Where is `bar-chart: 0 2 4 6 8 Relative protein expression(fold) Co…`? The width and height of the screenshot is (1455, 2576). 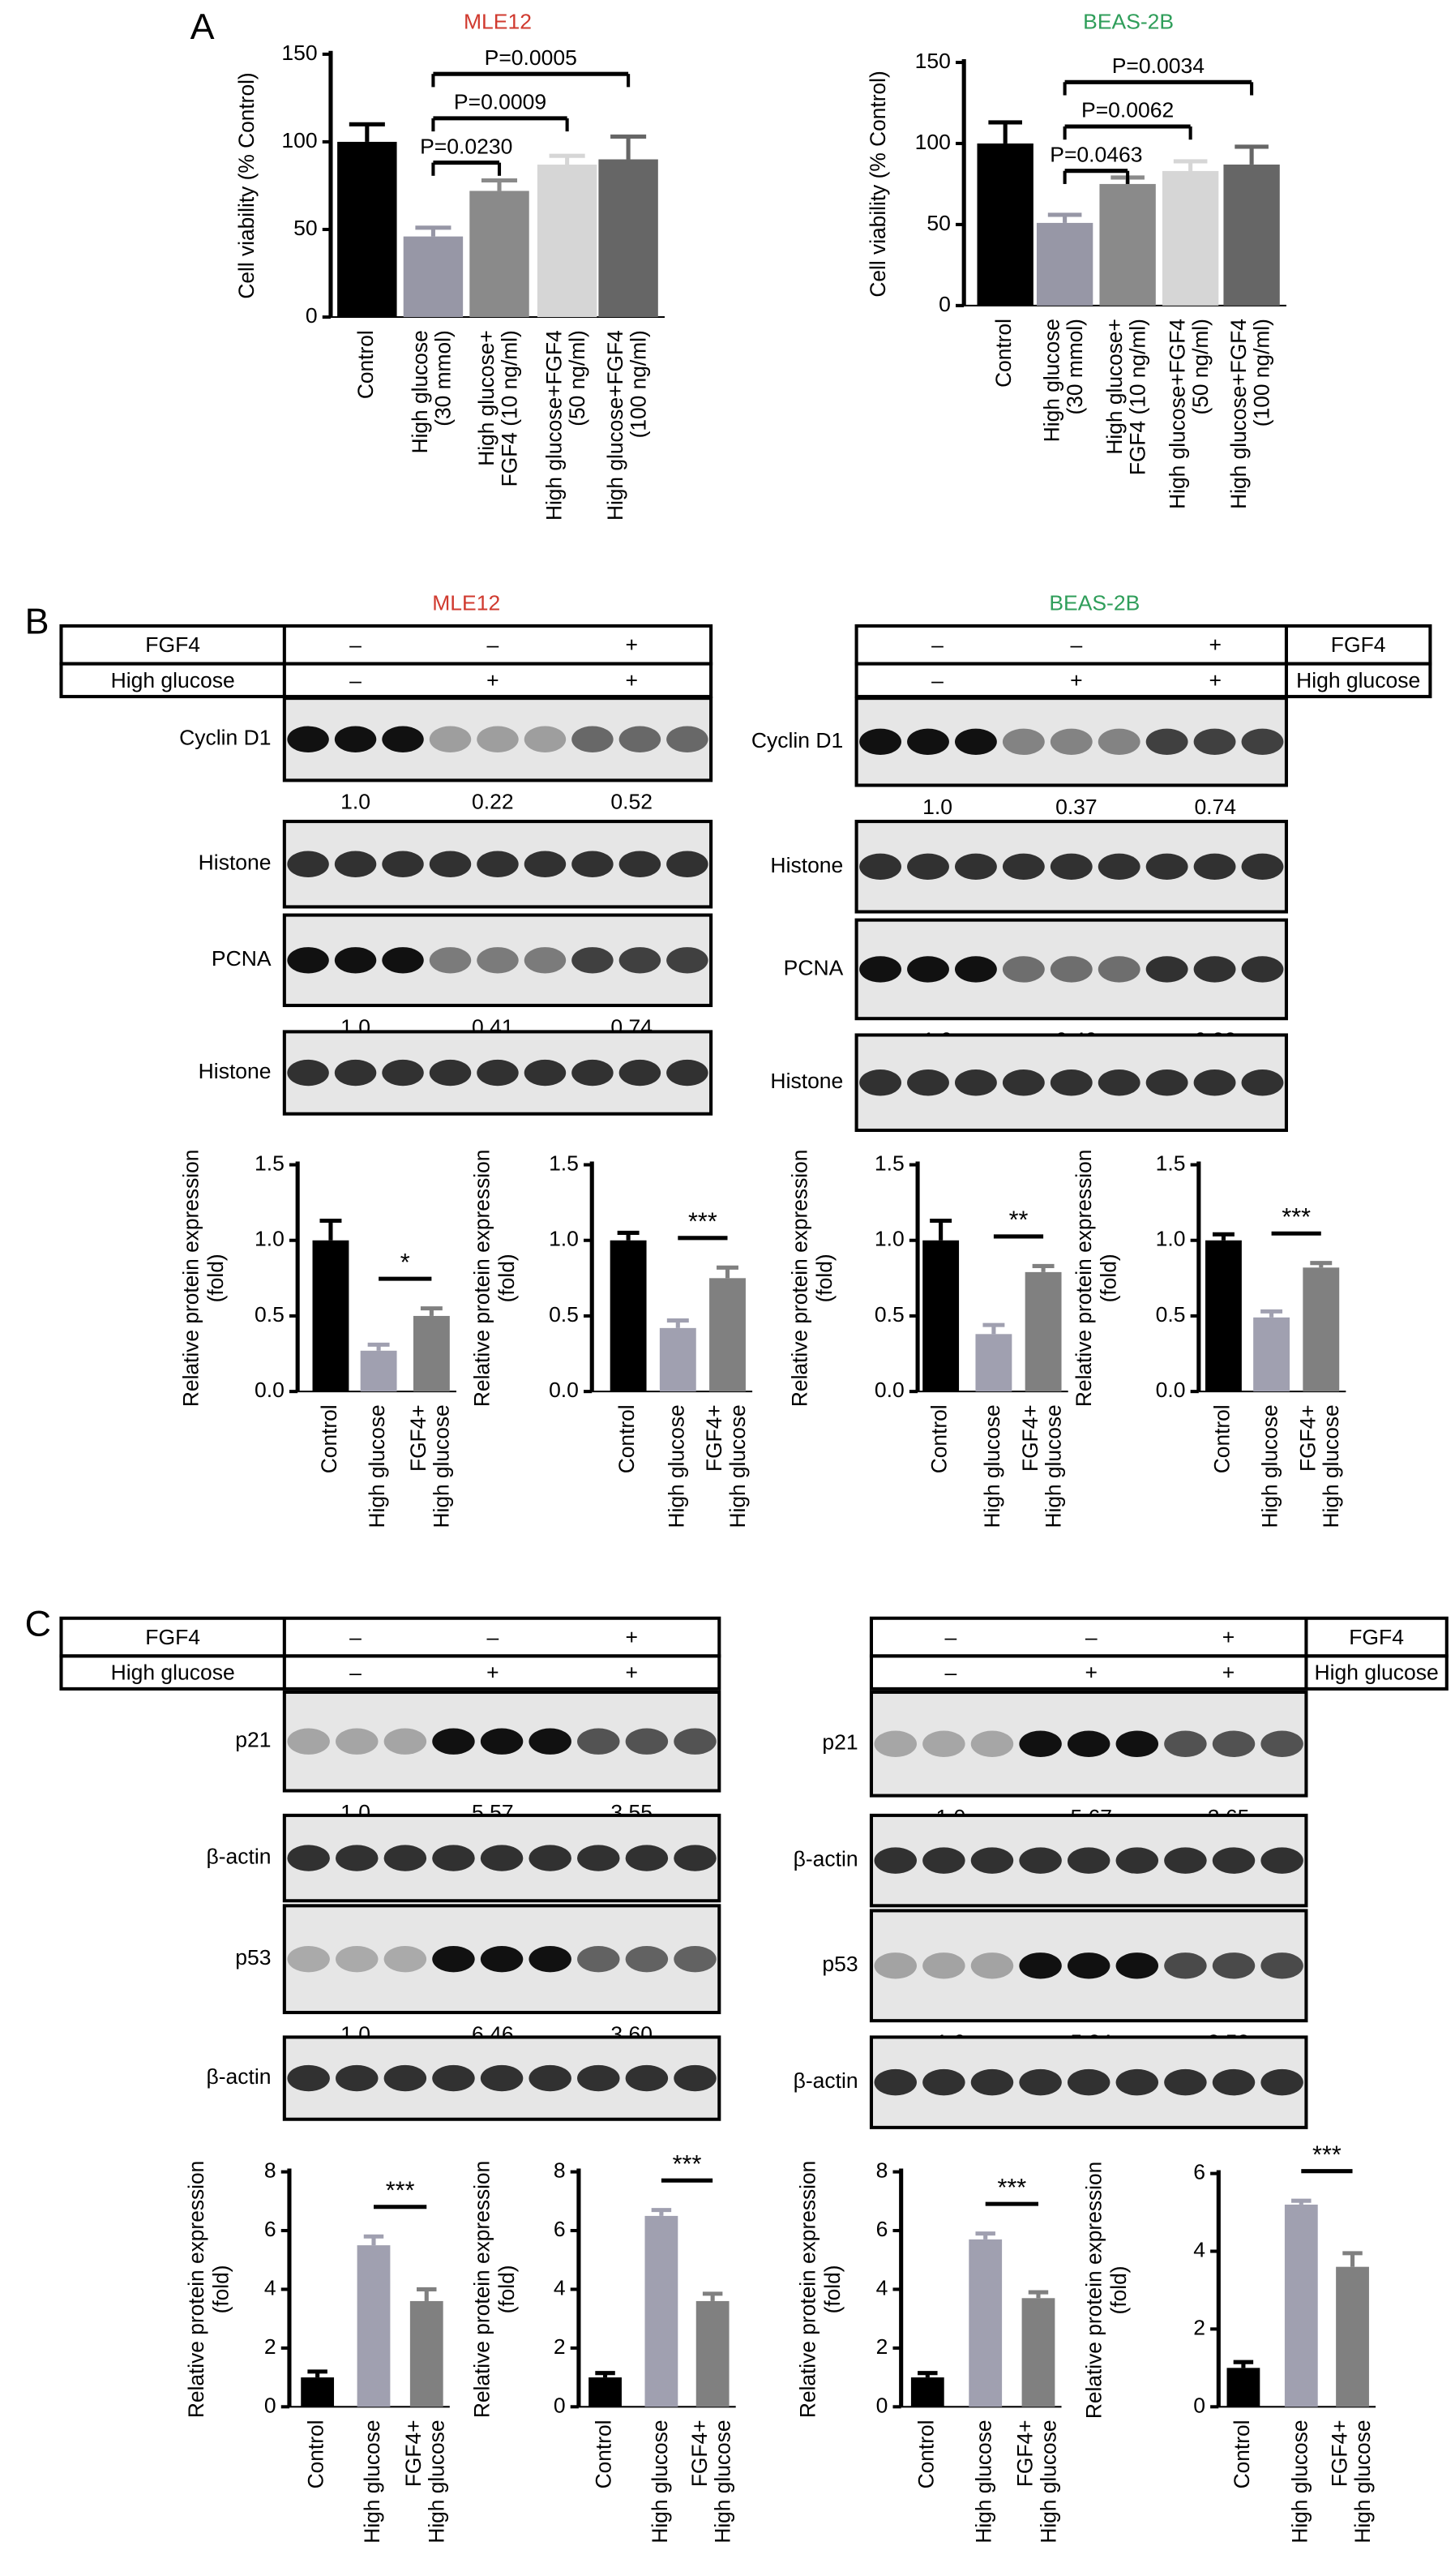
bar-chart: 0 2 4 6 8 Relative protein expression(fold) Co… is located at coordinates (317, 2351).